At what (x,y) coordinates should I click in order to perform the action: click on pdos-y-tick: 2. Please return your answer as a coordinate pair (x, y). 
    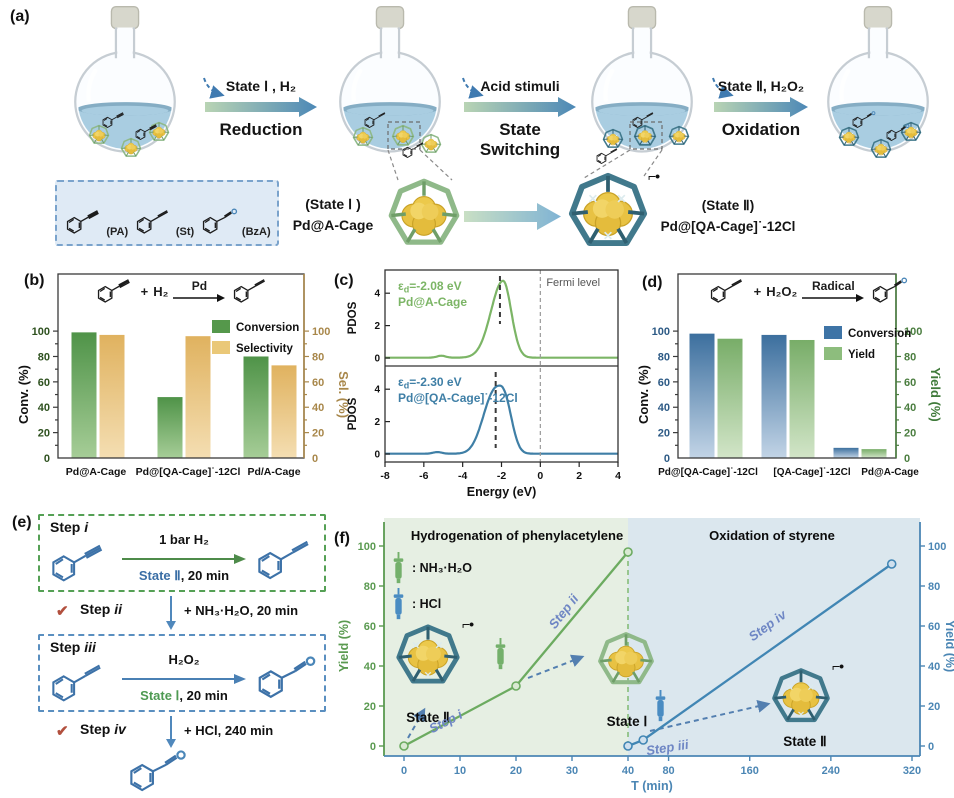
    Looking at the image, I should click on (377, 326).